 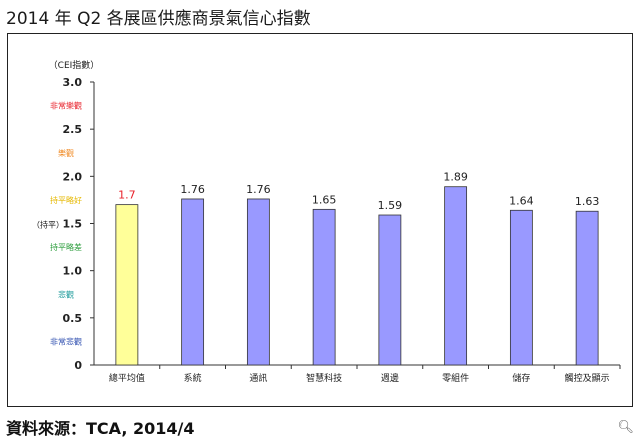 I want to click on magnifier-icon: 🔍︎, so click(x=625, y=427).